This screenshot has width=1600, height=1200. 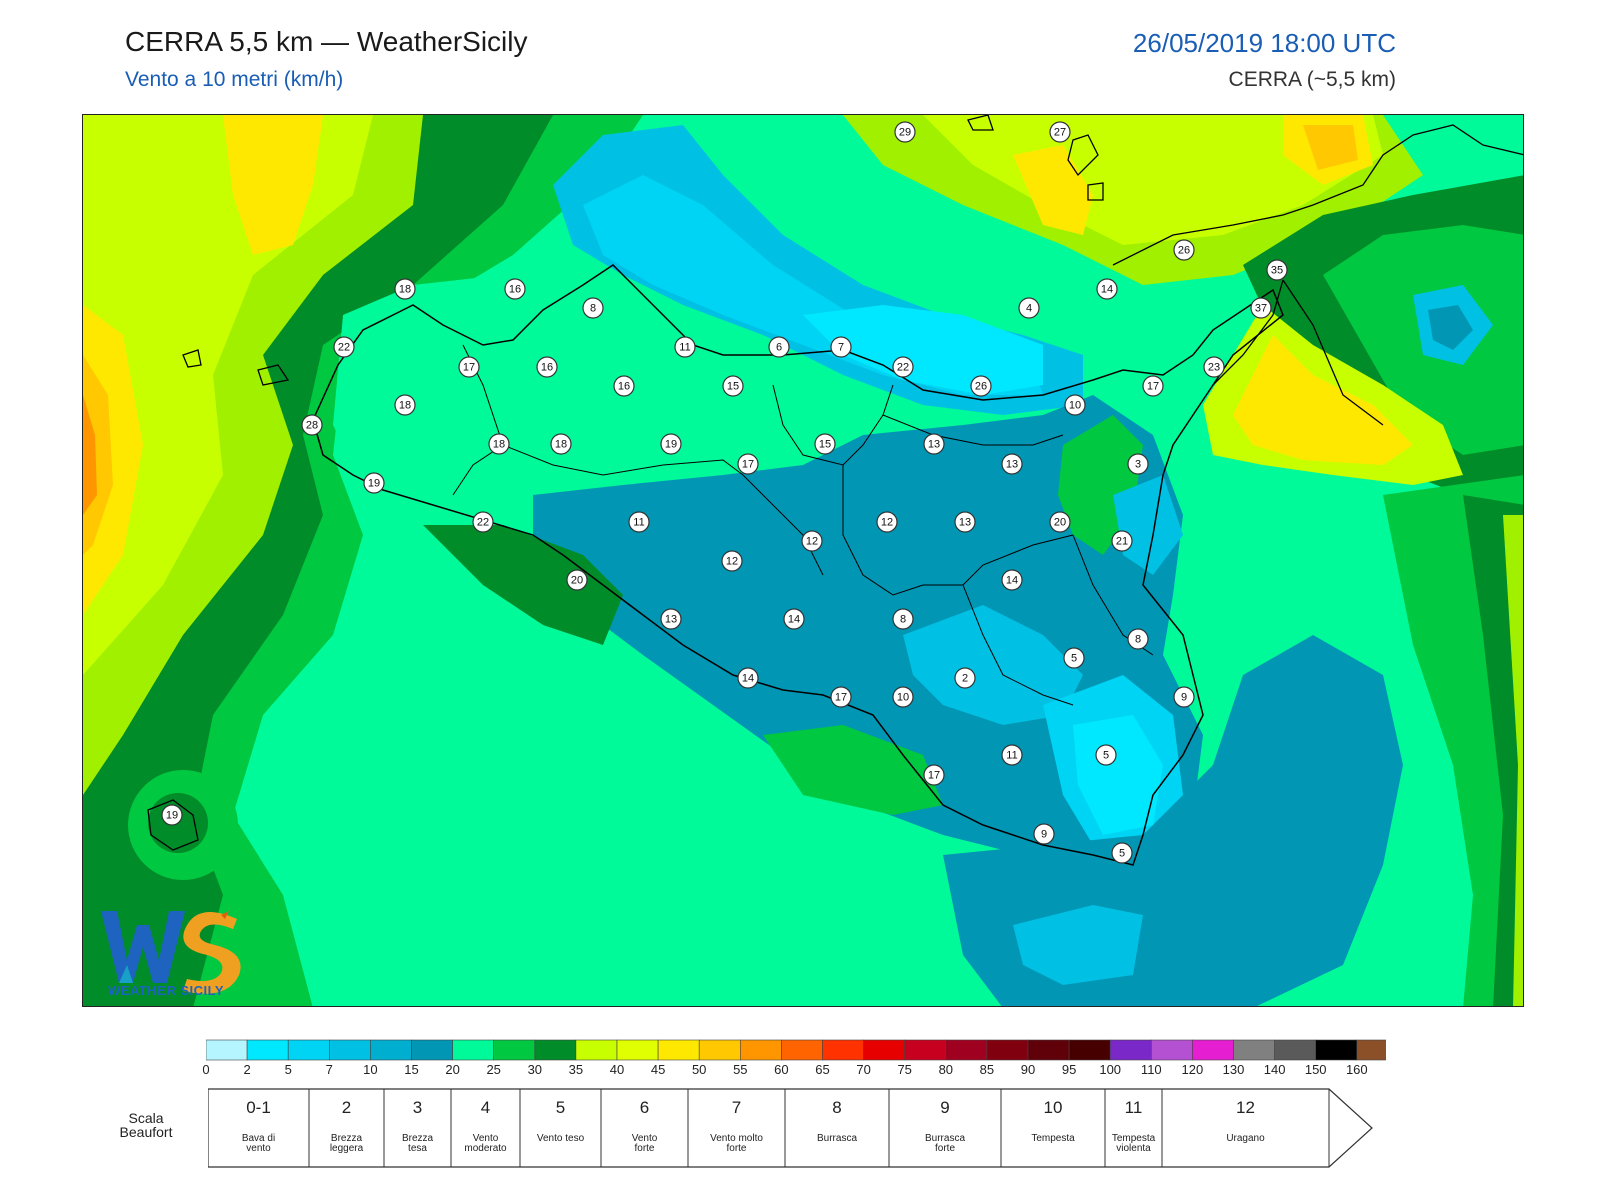 I want to click on colorbar-tick-label: 40, so click(x=617, y=1069).